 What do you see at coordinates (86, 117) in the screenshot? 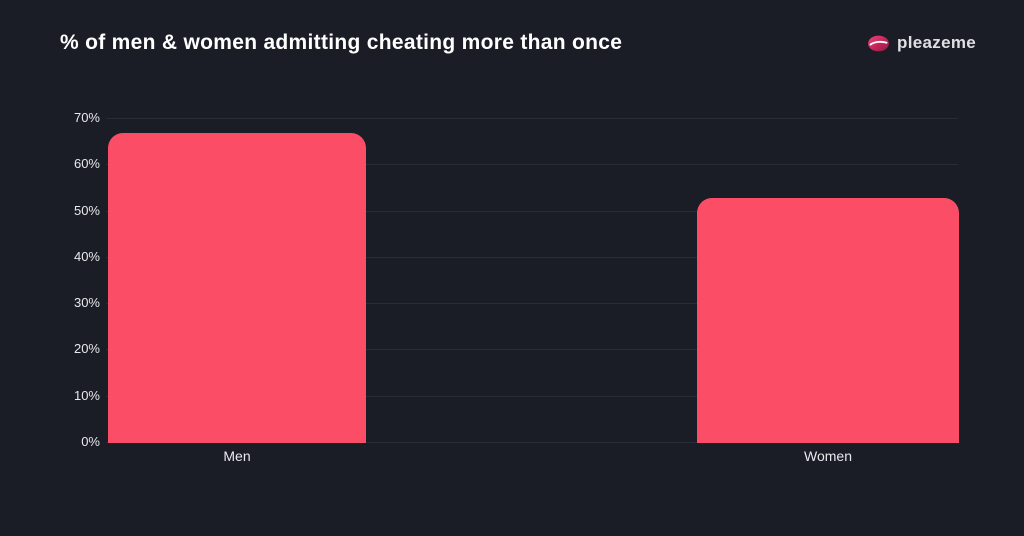
I see `y-tick-label: 70%` at bounding box center [86, 117].